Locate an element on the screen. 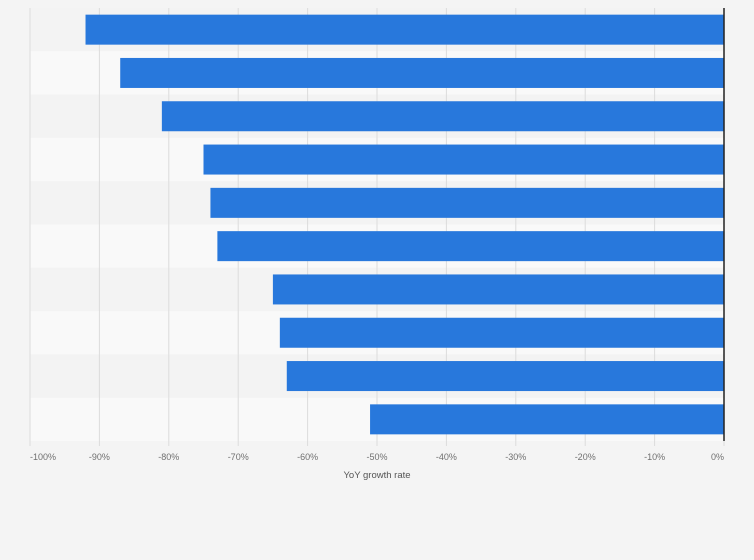  tick-label: -30% is located at coordinates (515, 457).